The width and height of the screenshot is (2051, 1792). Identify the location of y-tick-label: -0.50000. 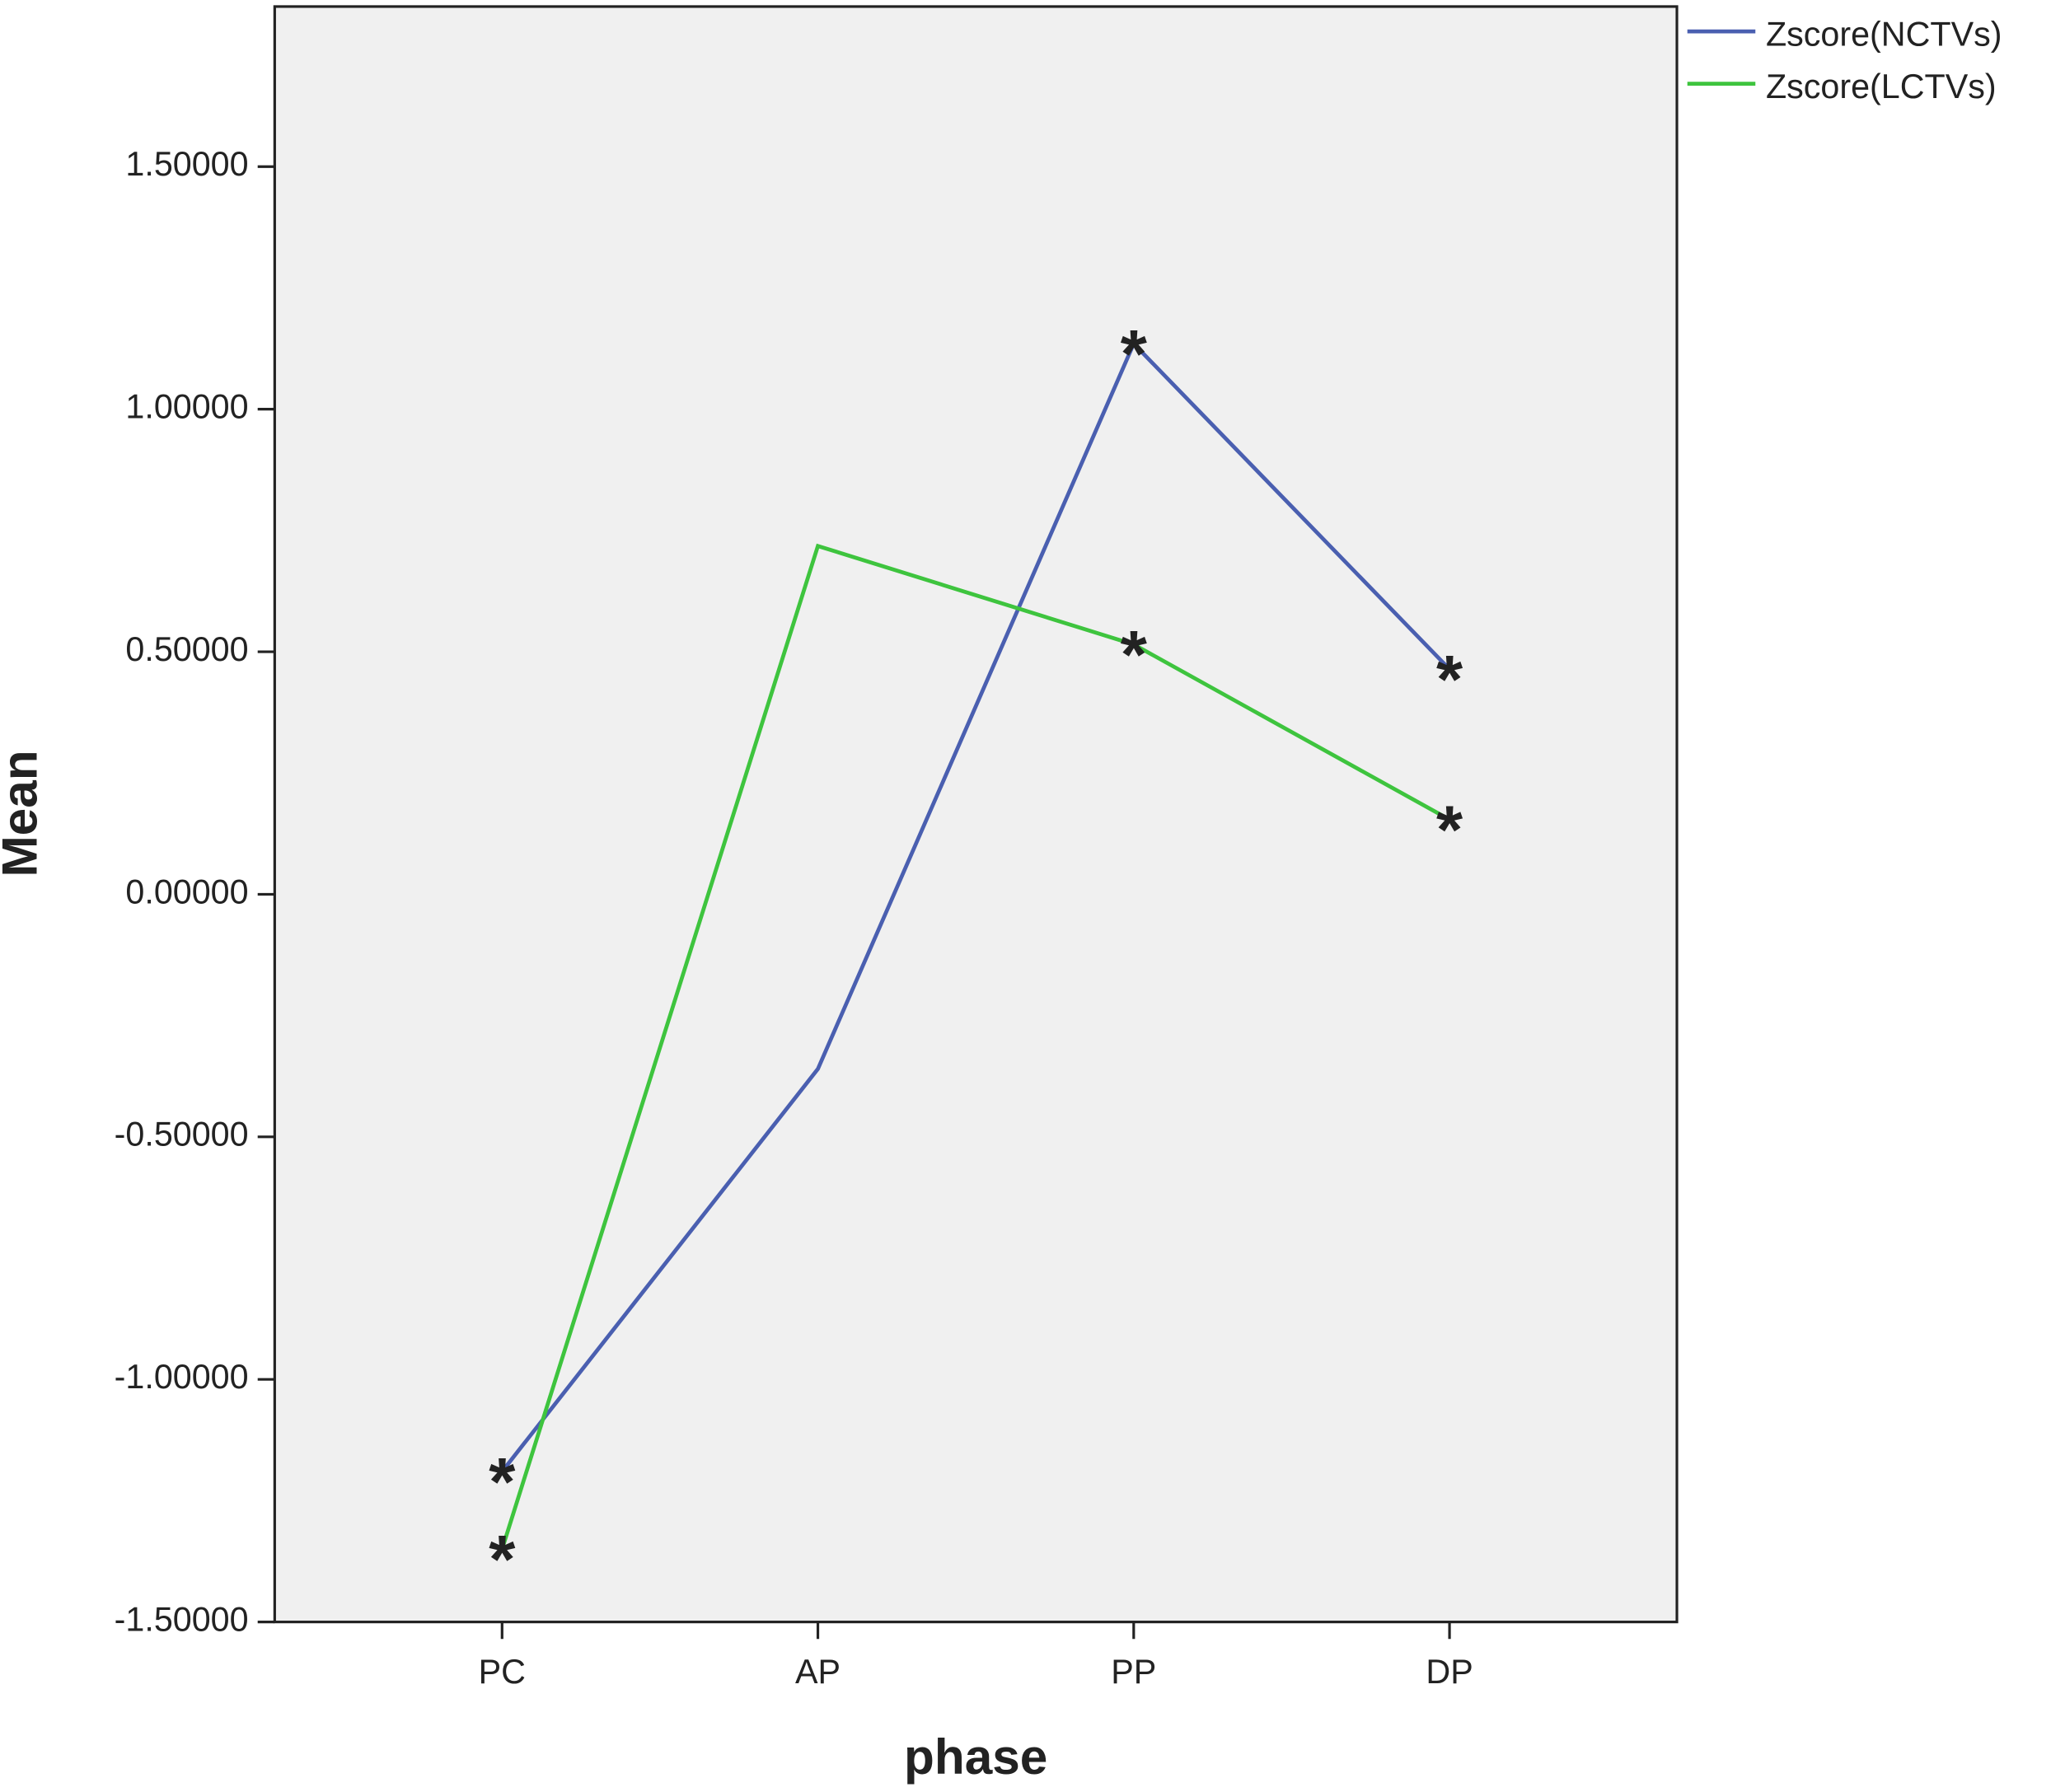
(182, 1134).